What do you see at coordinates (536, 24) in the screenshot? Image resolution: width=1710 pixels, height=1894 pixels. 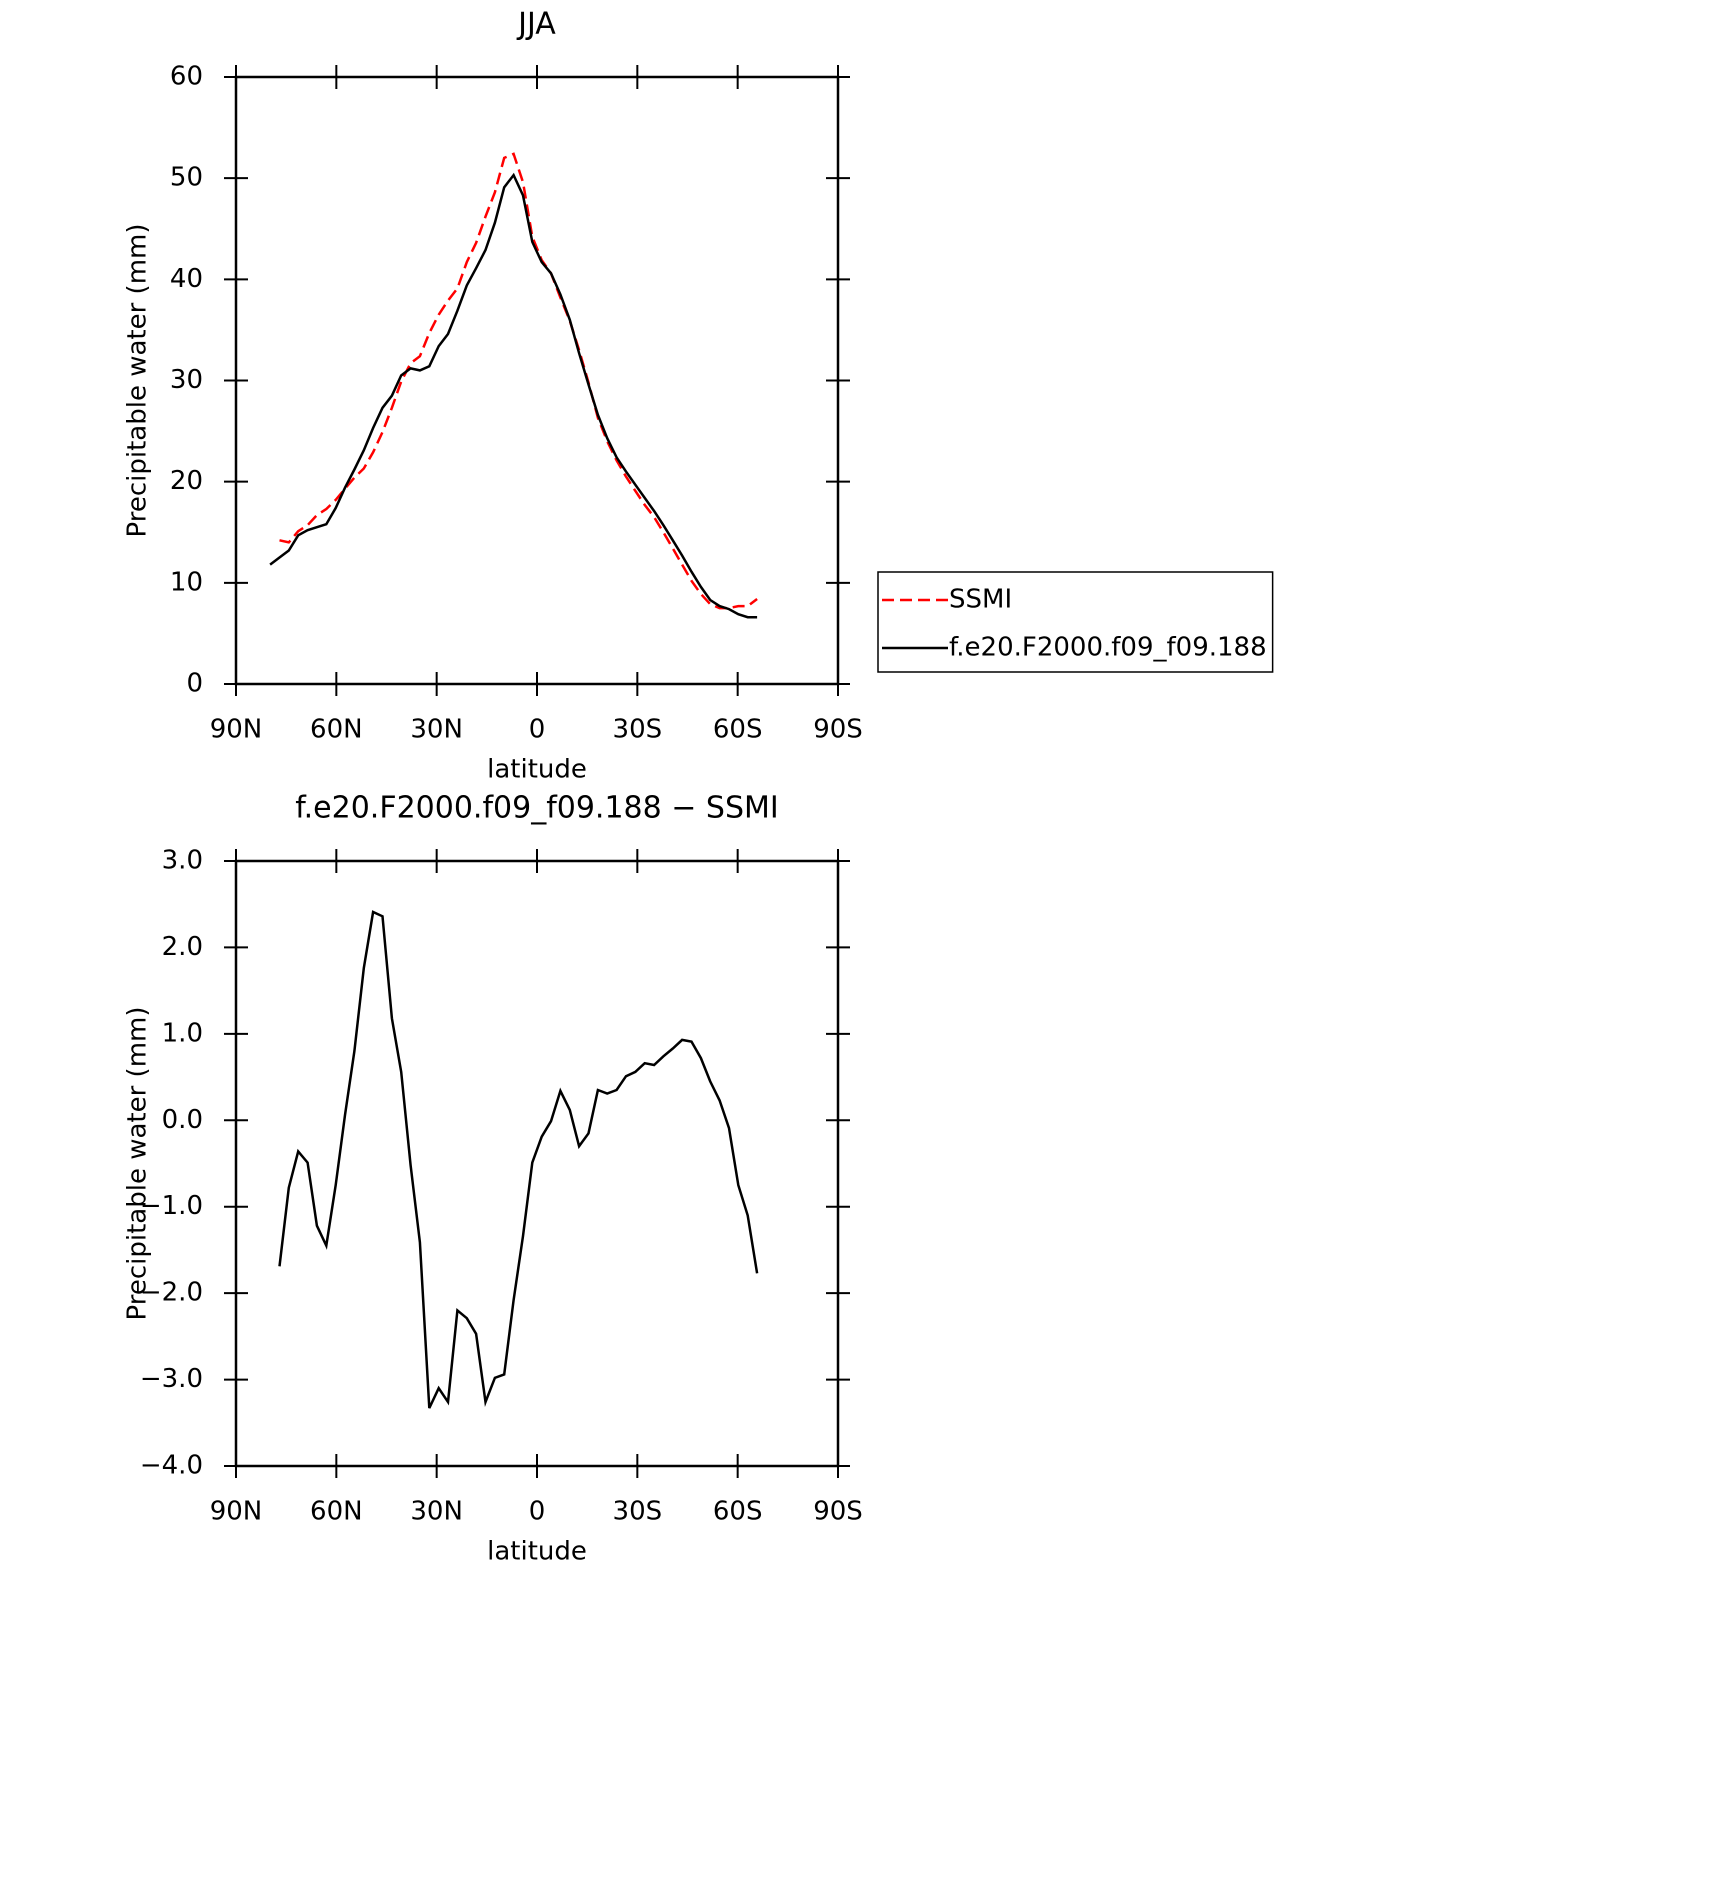 I see `chart-title: JJA` at bounding box center [536, 24].